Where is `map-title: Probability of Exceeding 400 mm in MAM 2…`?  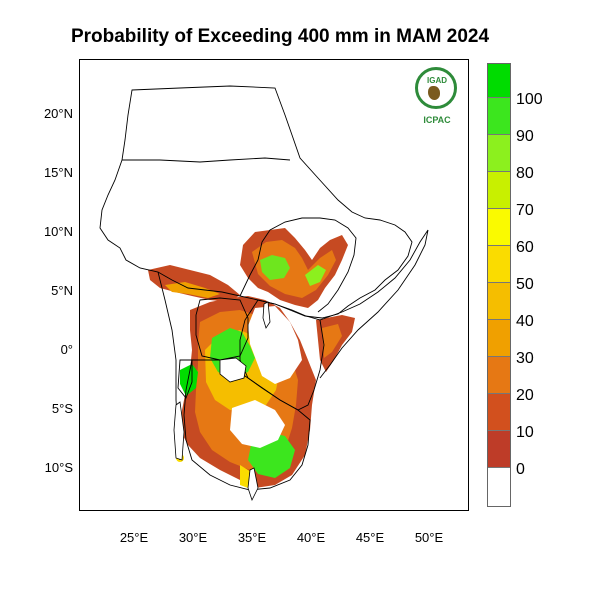 map-title: Probability of Exceeding 400 mm in MAM 2… is located at coordinates (280, 36).